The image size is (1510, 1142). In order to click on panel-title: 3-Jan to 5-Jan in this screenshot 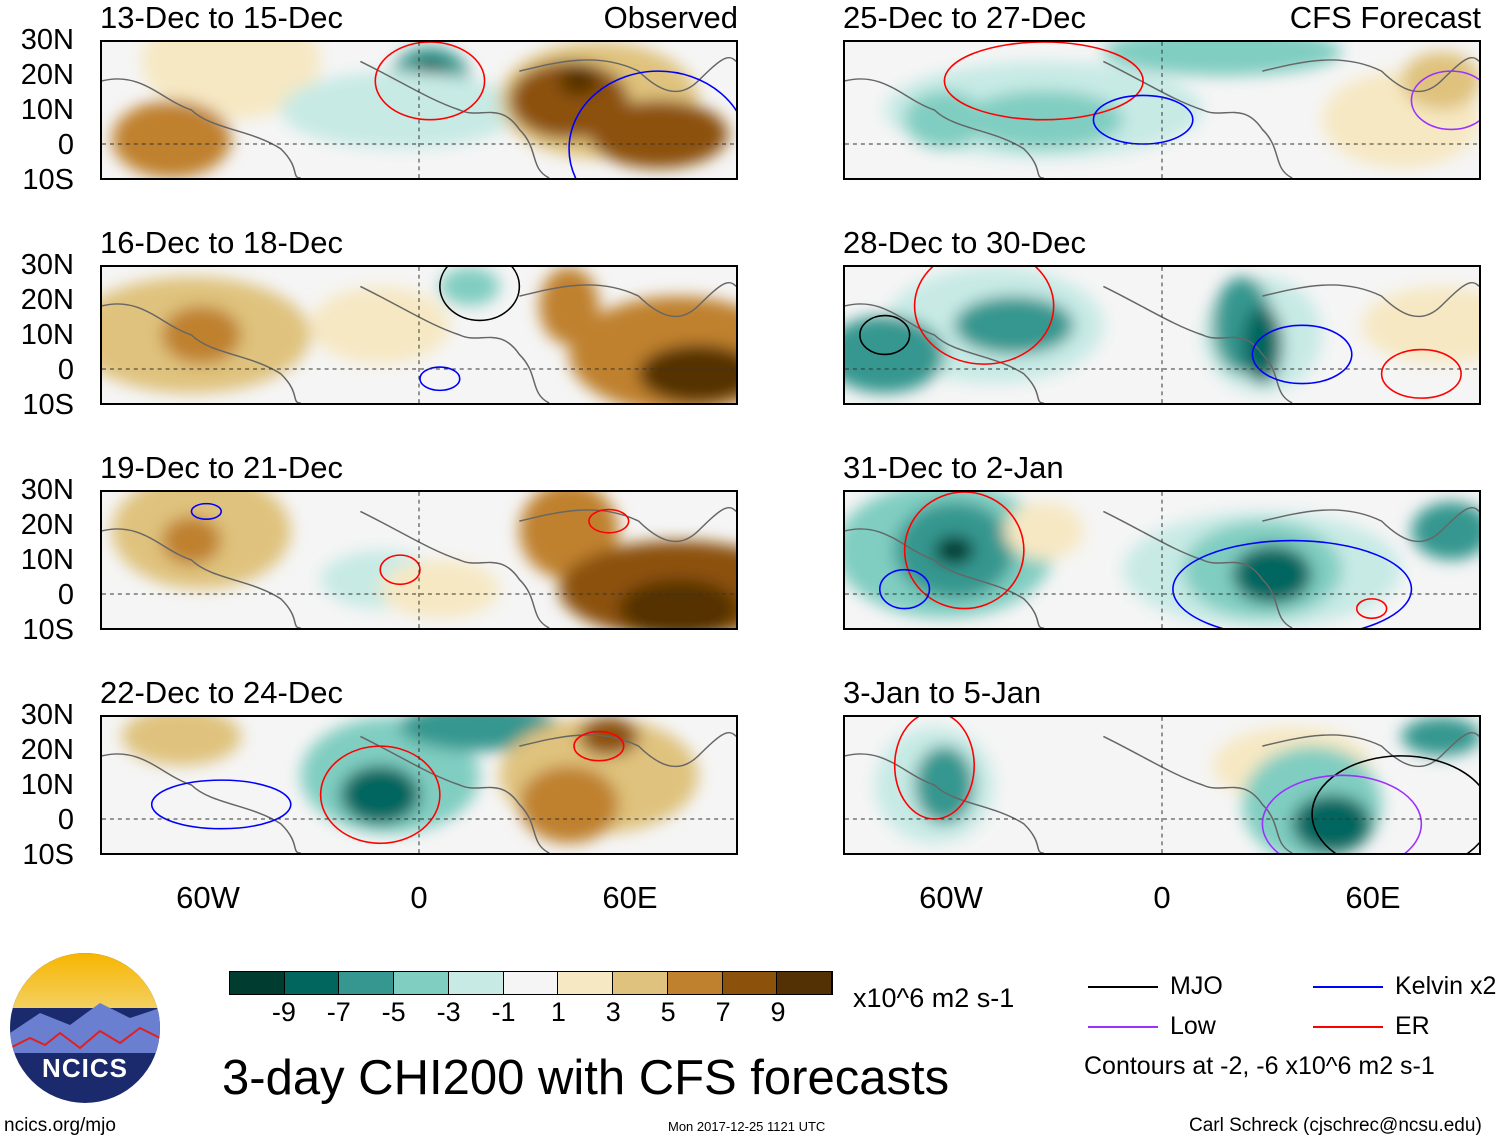, I will do `click(942, 692)`.